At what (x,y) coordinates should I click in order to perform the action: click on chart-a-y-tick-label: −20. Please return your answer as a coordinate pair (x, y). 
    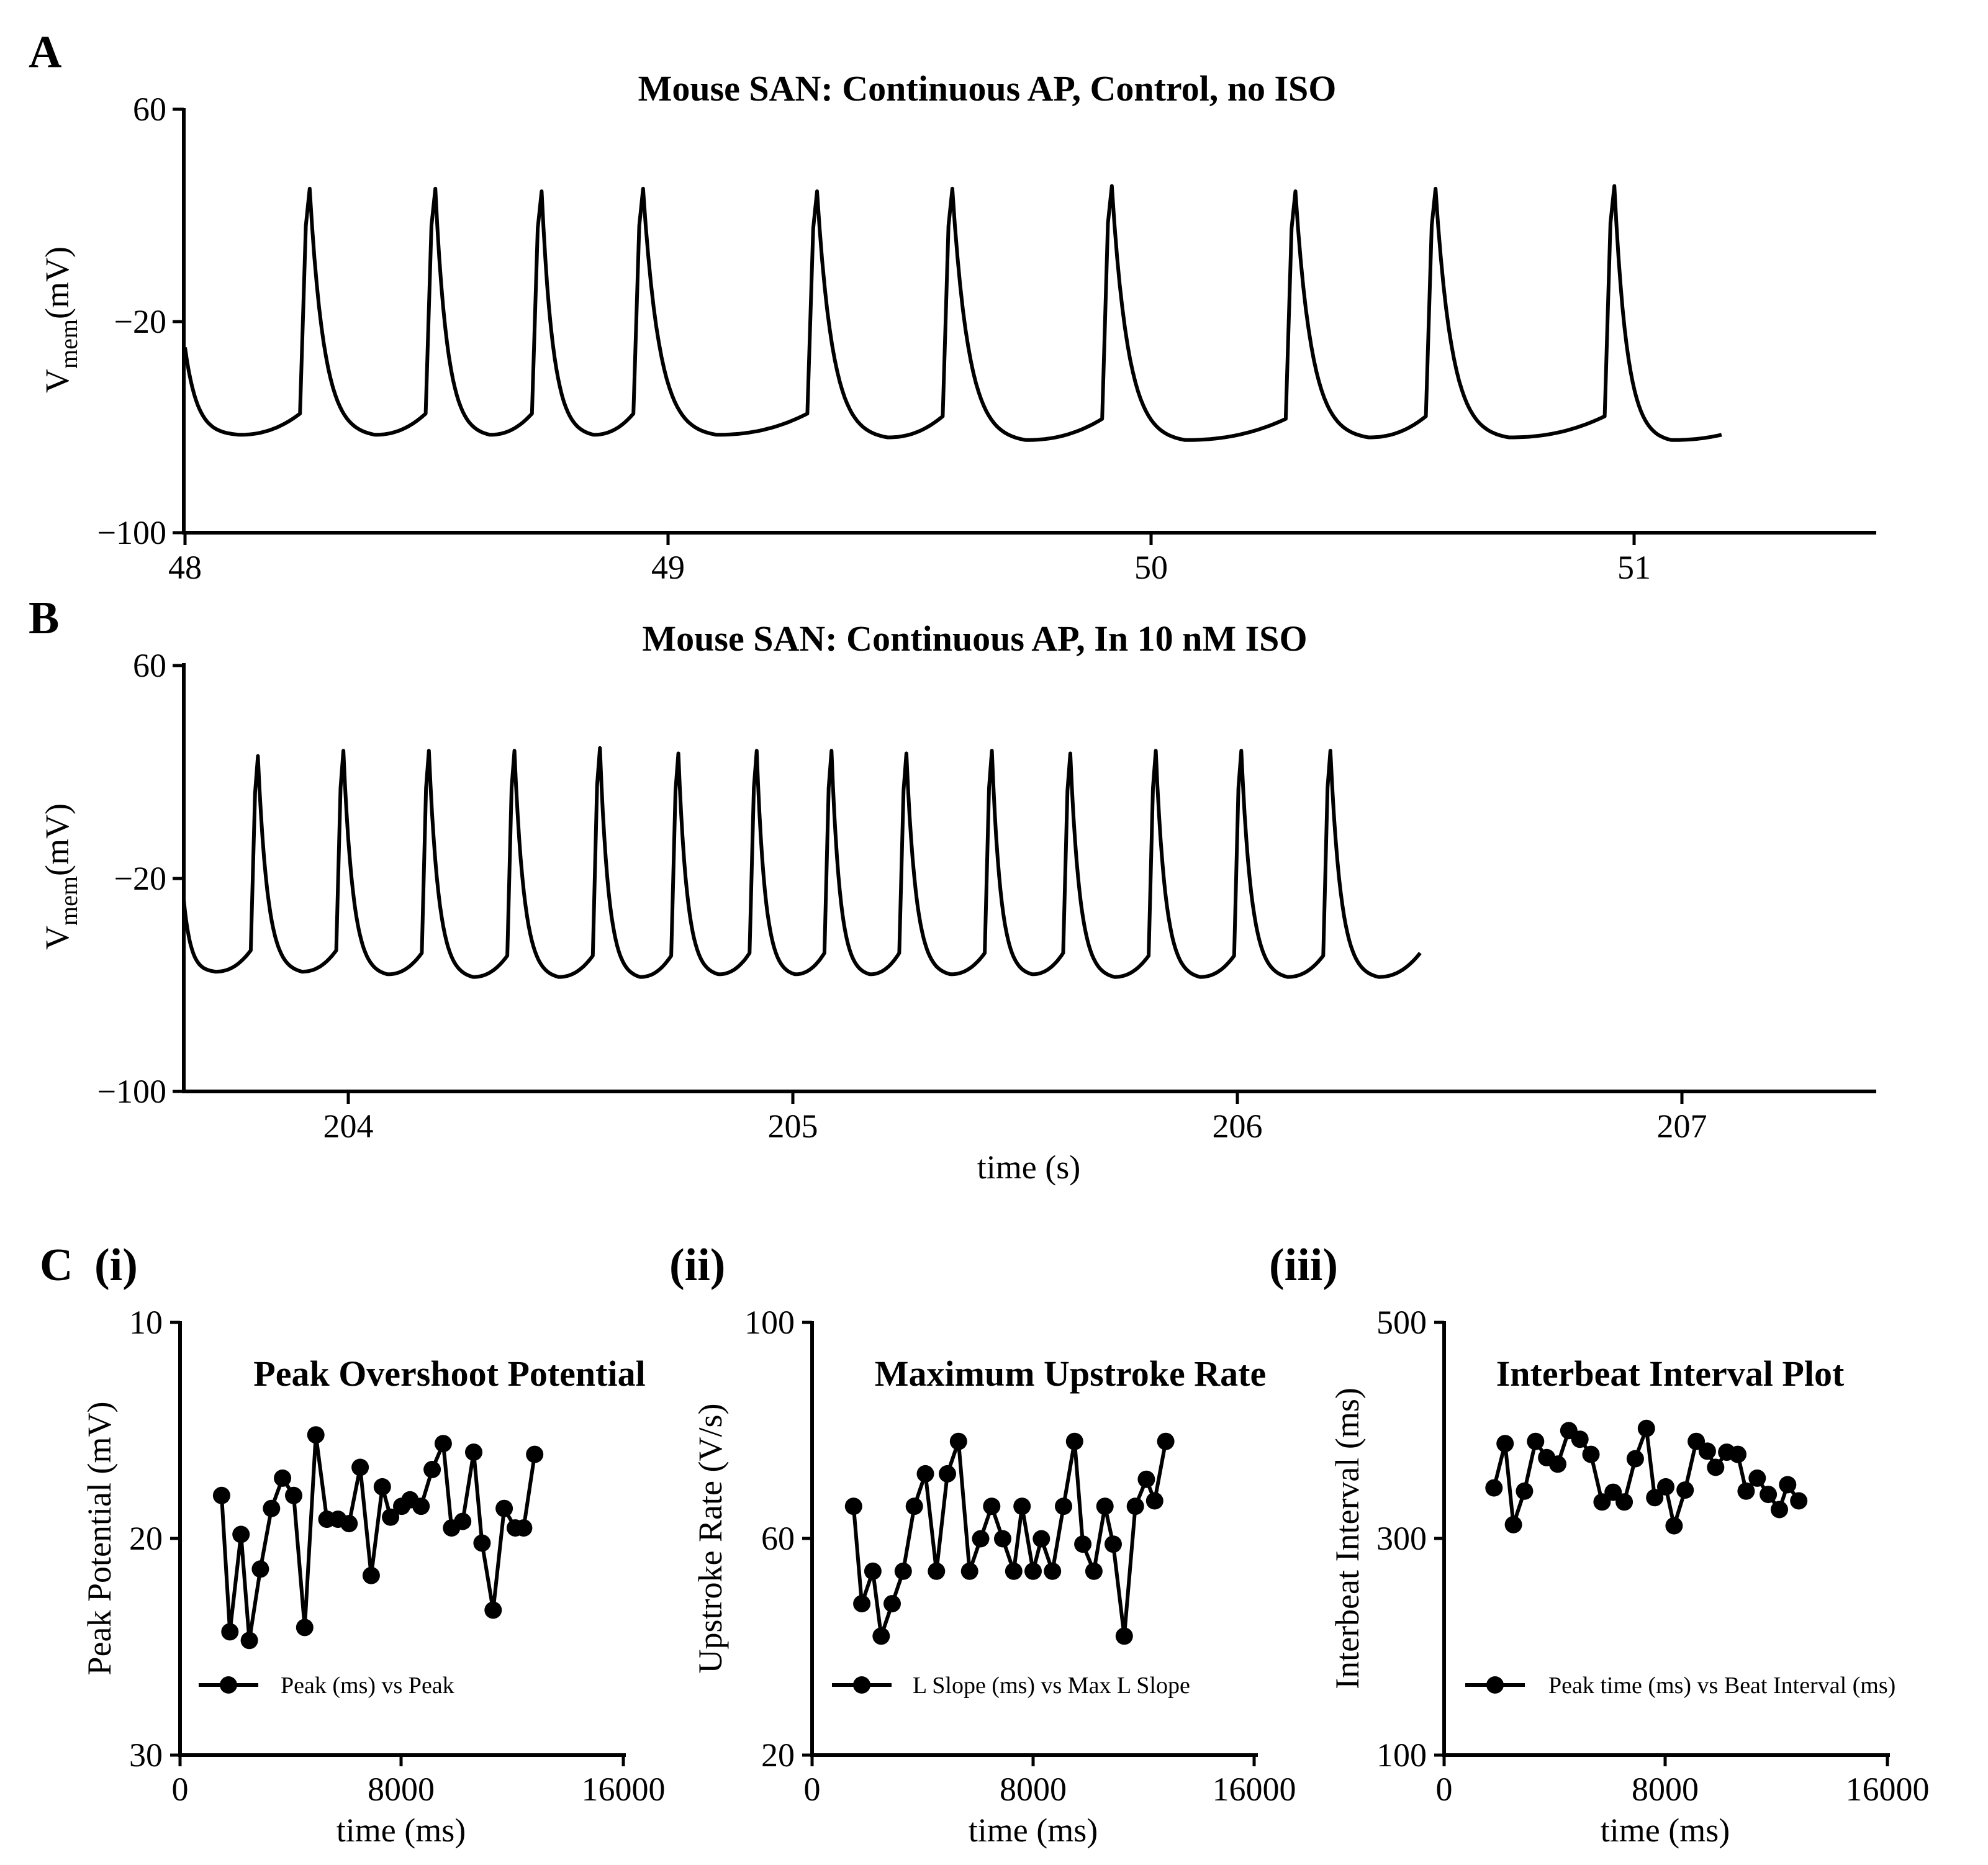
    Looking at the image, I should click on (140, 322).